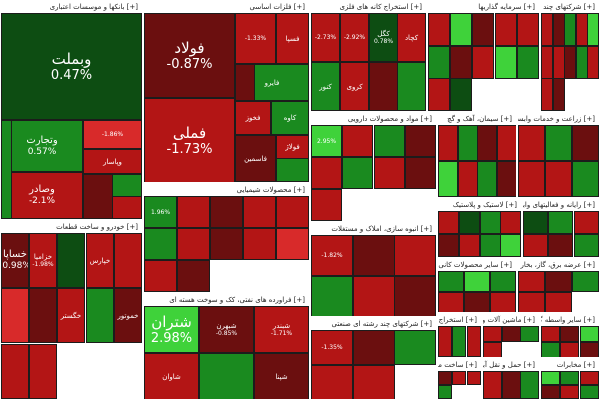 The height and width of the screenshot is (400, 600). What do you see at coordinates (477, 265) in the screenshot?
I see `sector-title: [+] سایر محصولات کانی غیرفلزی` at bounding box center [477, 265].